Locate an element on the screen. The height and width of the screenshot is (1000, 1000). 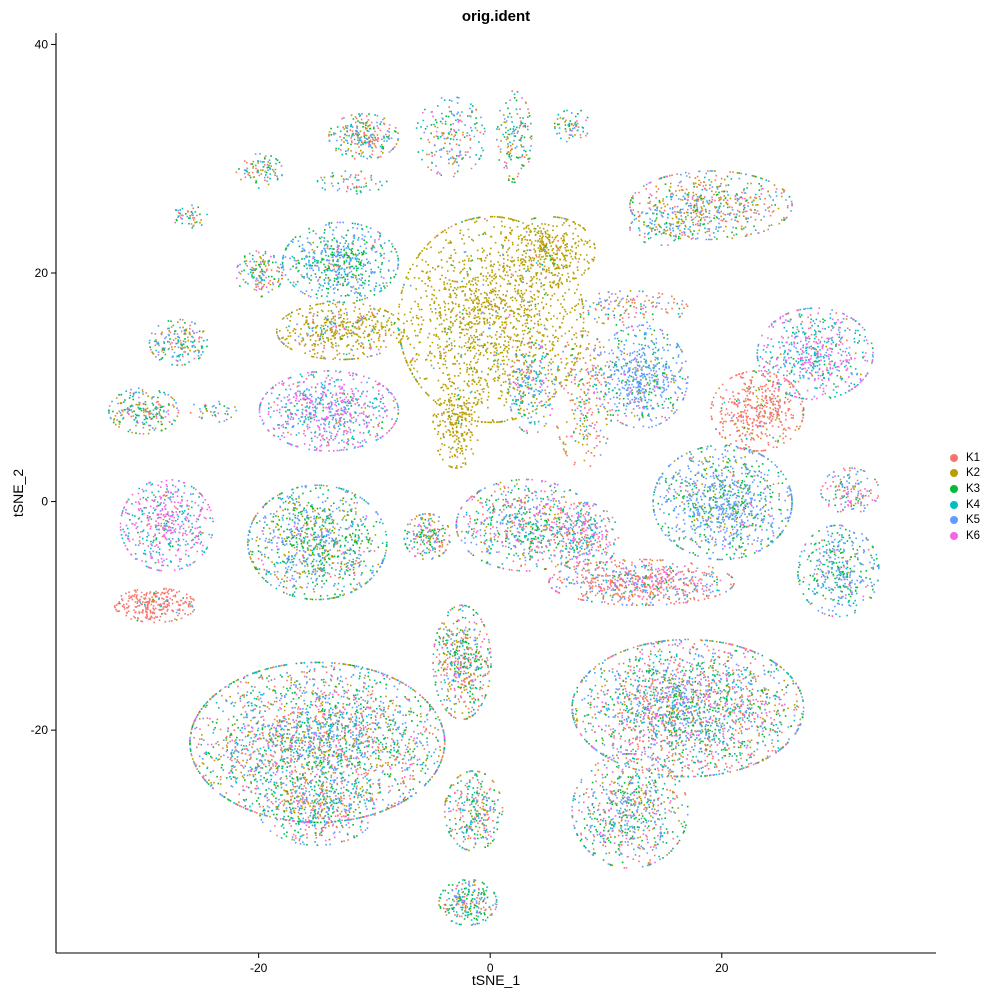
y-tick-label: 40 is located at coordinates (42, 44).